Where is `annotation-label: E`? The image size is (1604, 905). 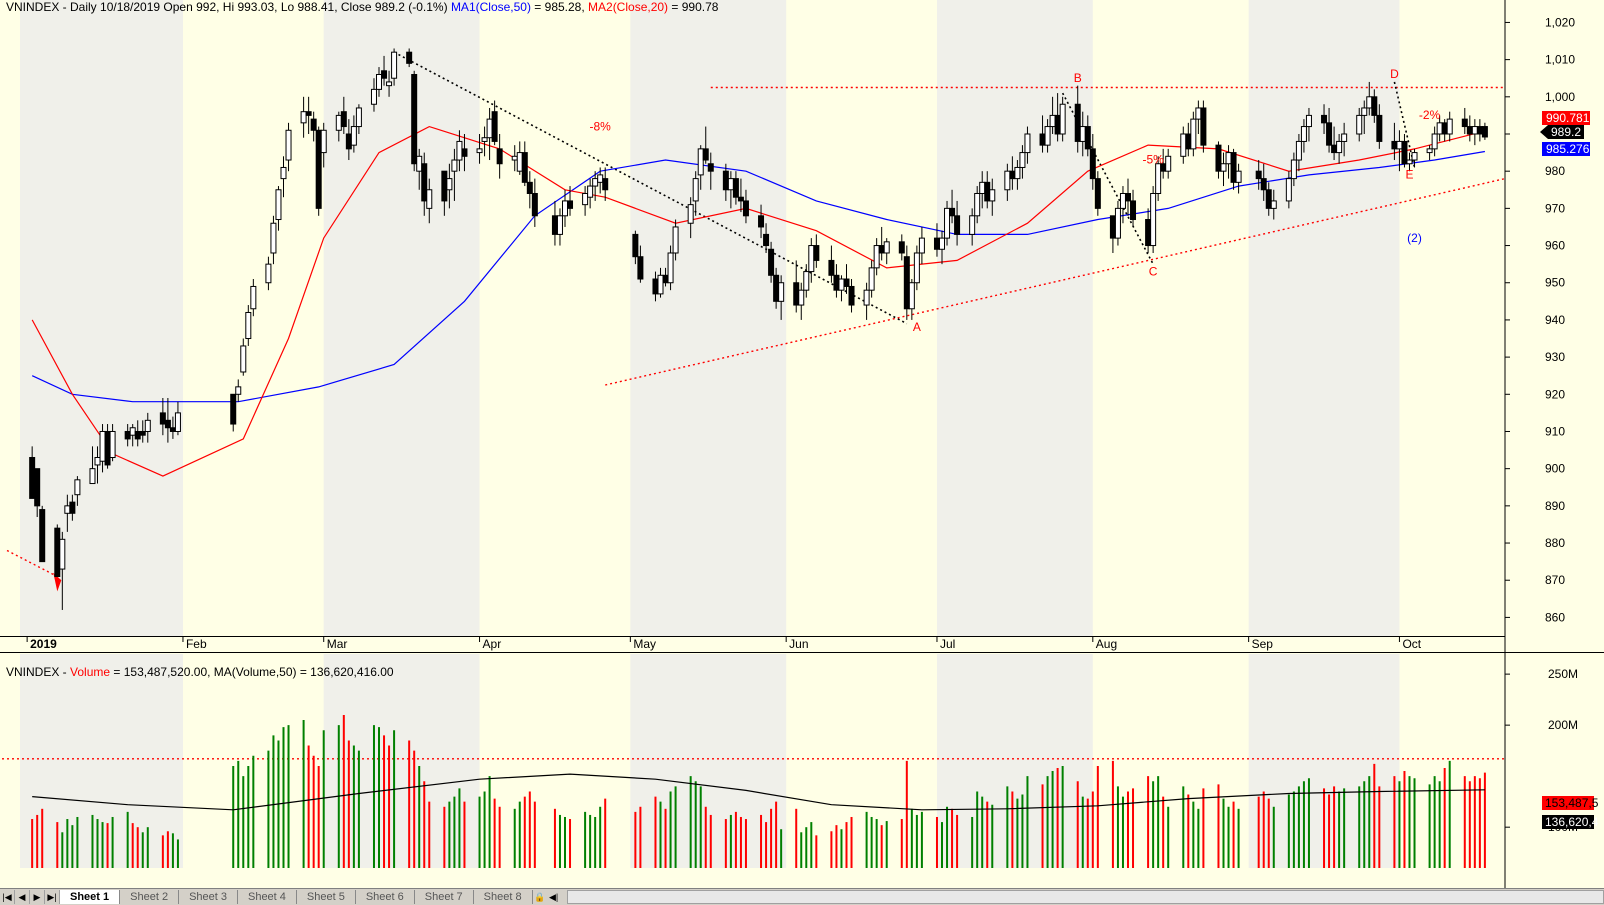 annotation-label: E is located at coordinates (1409, 175).